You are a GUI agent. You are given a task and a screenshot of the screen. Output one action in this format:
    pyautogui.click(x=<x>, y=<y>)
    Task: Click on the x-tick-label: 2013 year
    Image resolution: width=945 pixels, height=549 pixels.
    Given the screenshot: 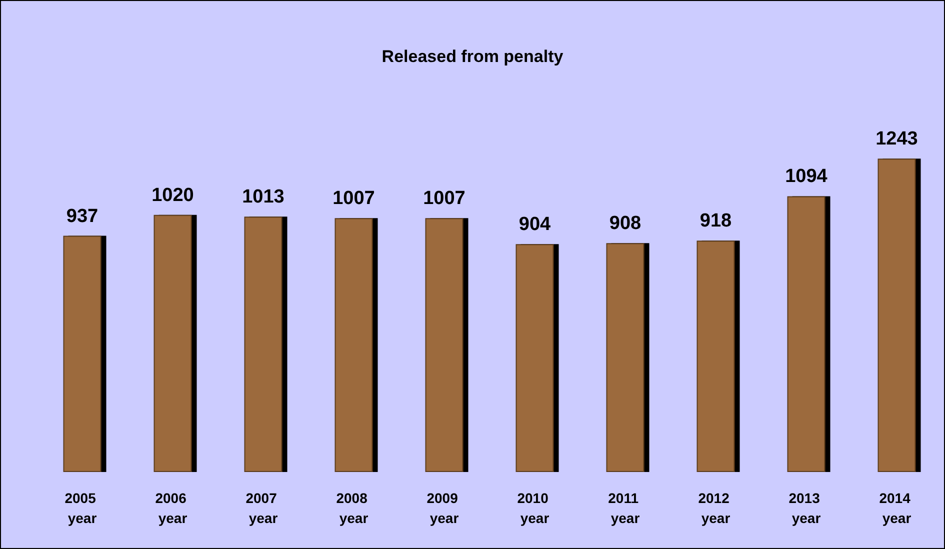 What is the action you would take?
    pyautogui.click(x=806, y=508)
    